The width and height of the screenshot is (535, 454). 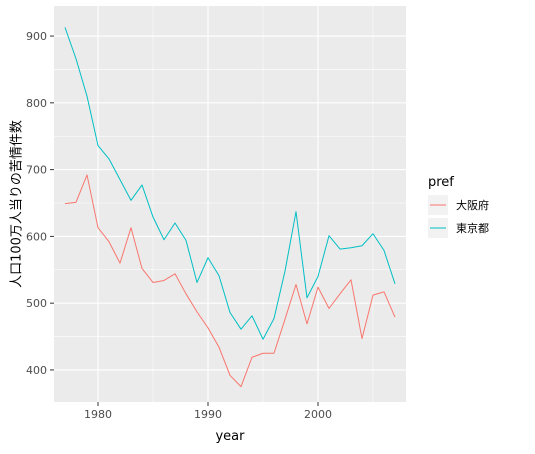 What do you see at coordinates (318, 414) in the screenshot?
I see `x-tick-label: 2000` at bounding box center [318, 414].